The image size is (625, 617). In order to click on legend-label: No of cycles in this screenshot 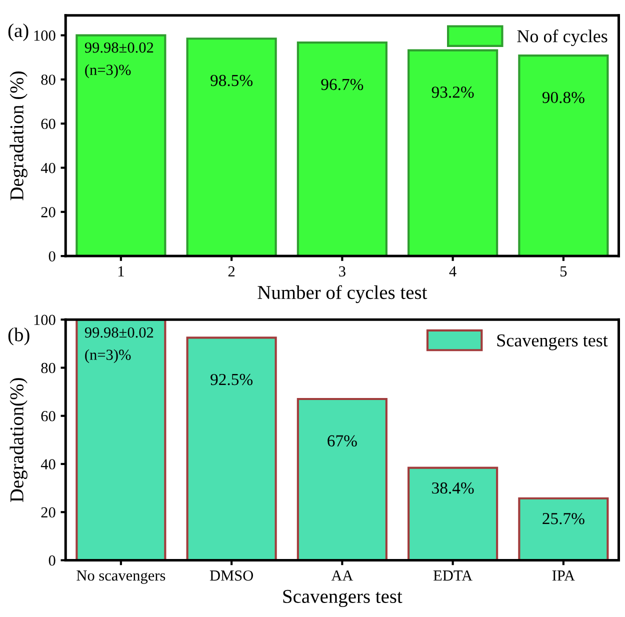, I will do `click(562, 37)`.